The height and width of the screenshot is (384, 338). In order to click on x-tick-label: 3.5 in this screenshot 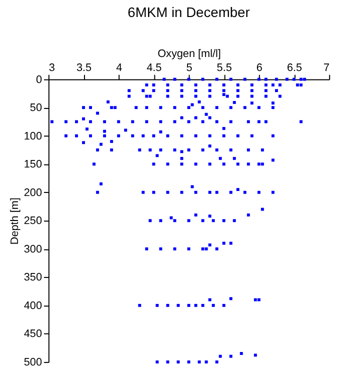, I will do `click(84, 68)`.